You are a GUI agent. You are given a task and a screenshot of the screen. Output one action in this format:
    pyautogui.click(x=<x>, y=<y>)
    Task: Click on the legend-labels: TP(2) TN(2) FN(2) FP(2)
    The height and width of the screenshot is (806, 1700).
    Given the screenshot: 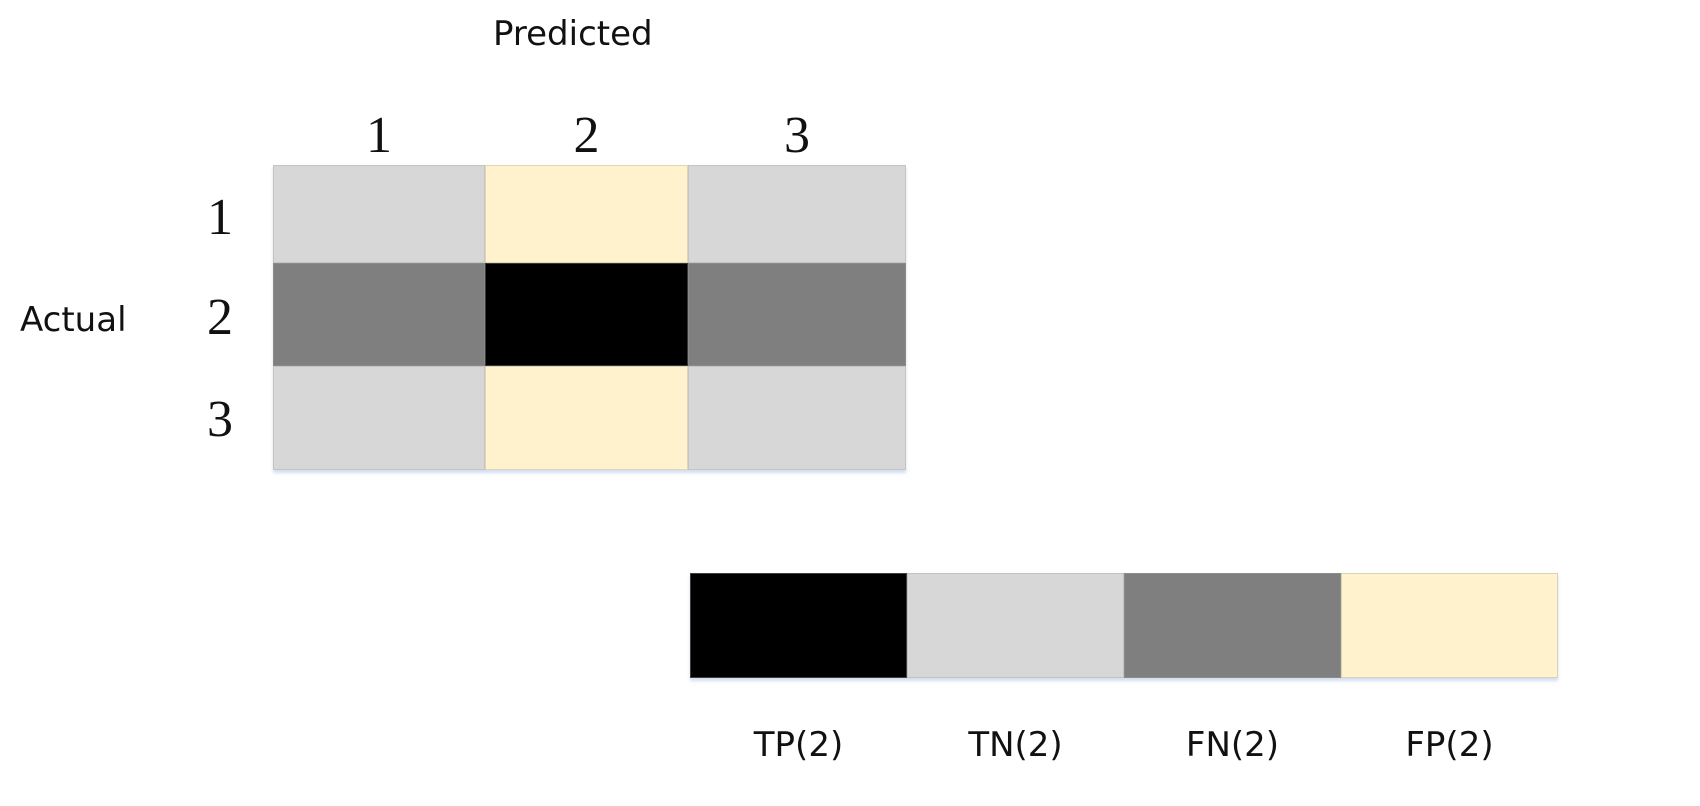 What is the action you would take?
    pyautogui.click(x=1124, y=745)
    